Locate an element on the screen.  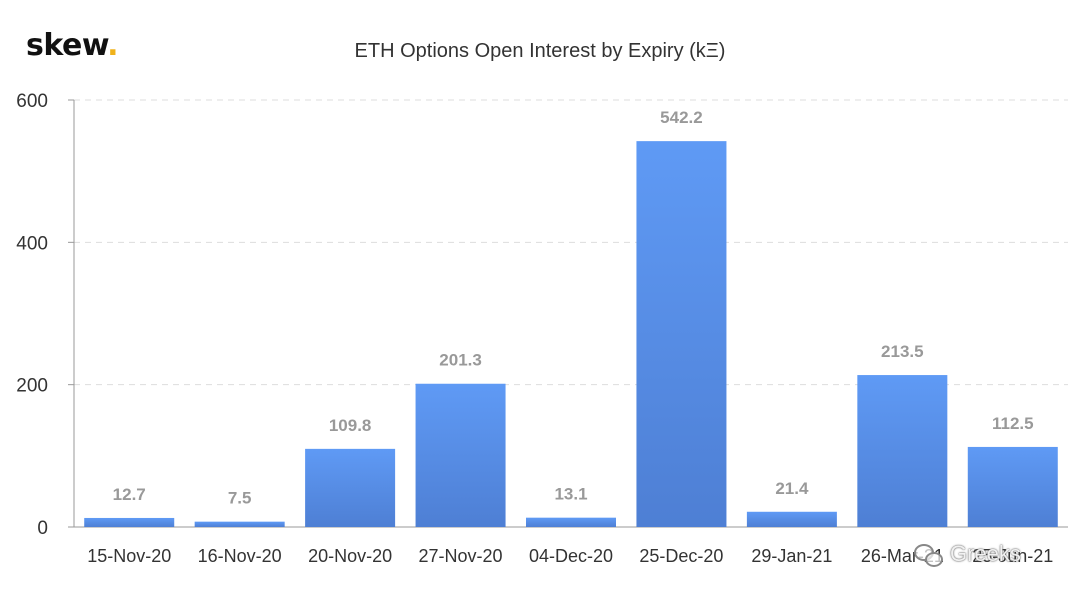
y-tick-label: 400 is located at coordinates (32, 243).